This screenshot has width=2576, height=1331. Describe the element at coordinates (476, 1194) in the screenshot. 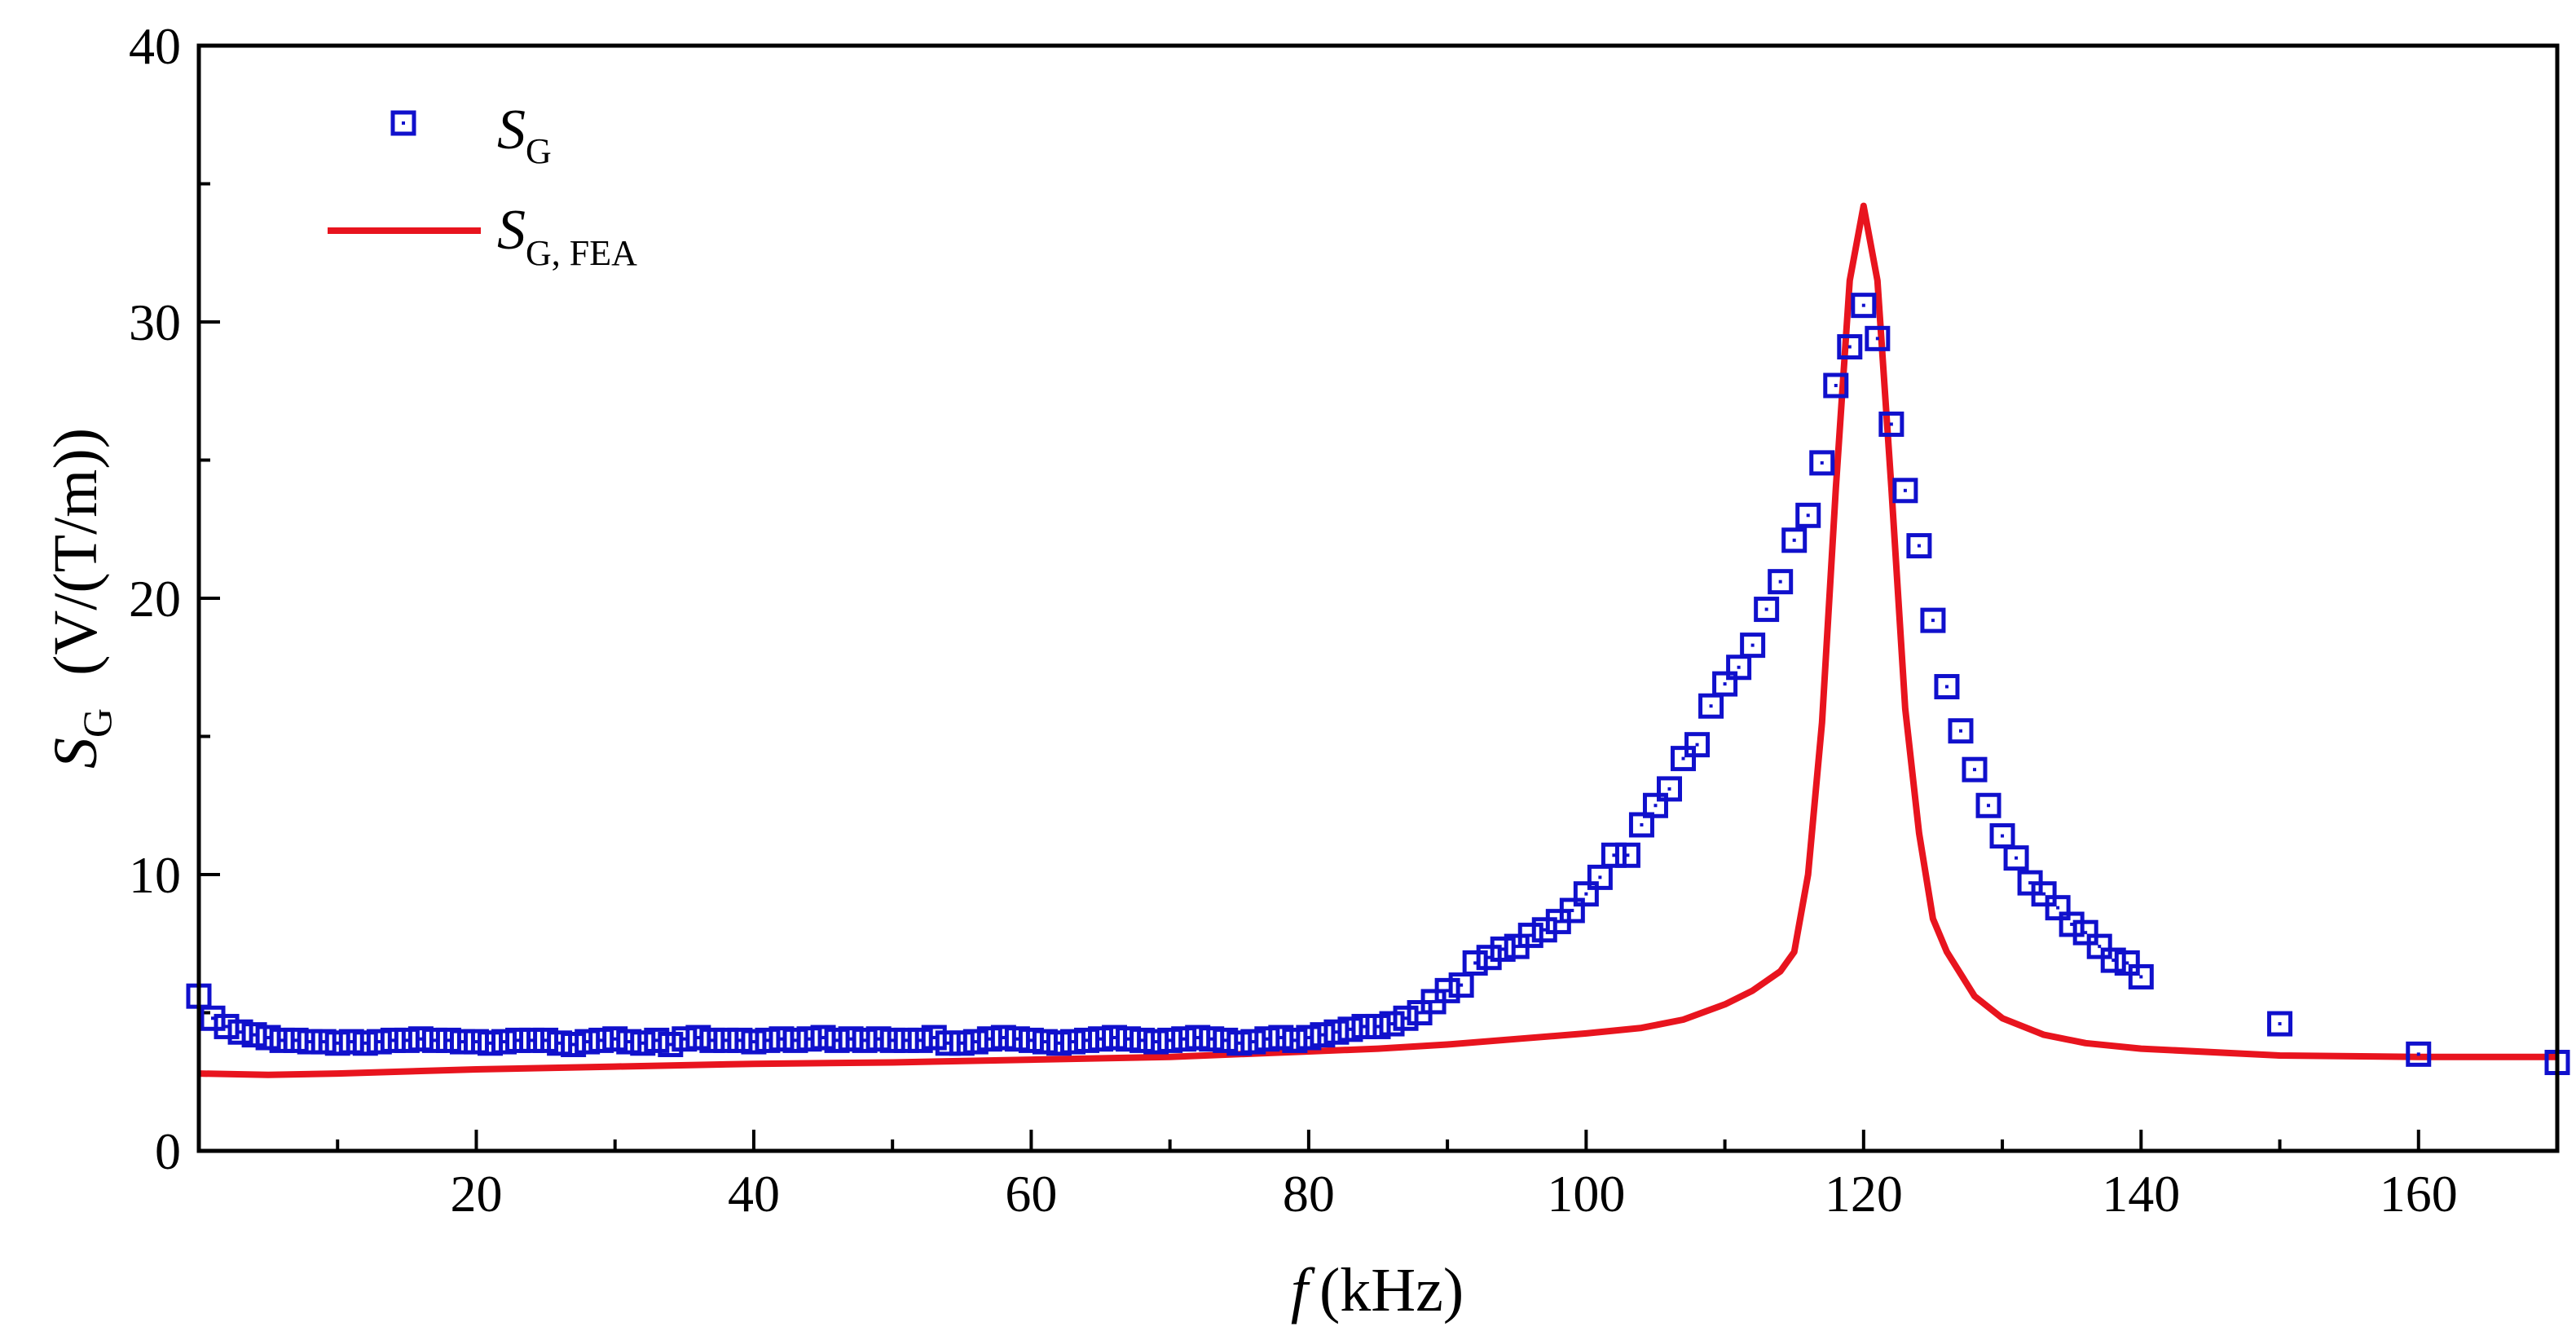

I see `x-tick-label: 20` at that location.